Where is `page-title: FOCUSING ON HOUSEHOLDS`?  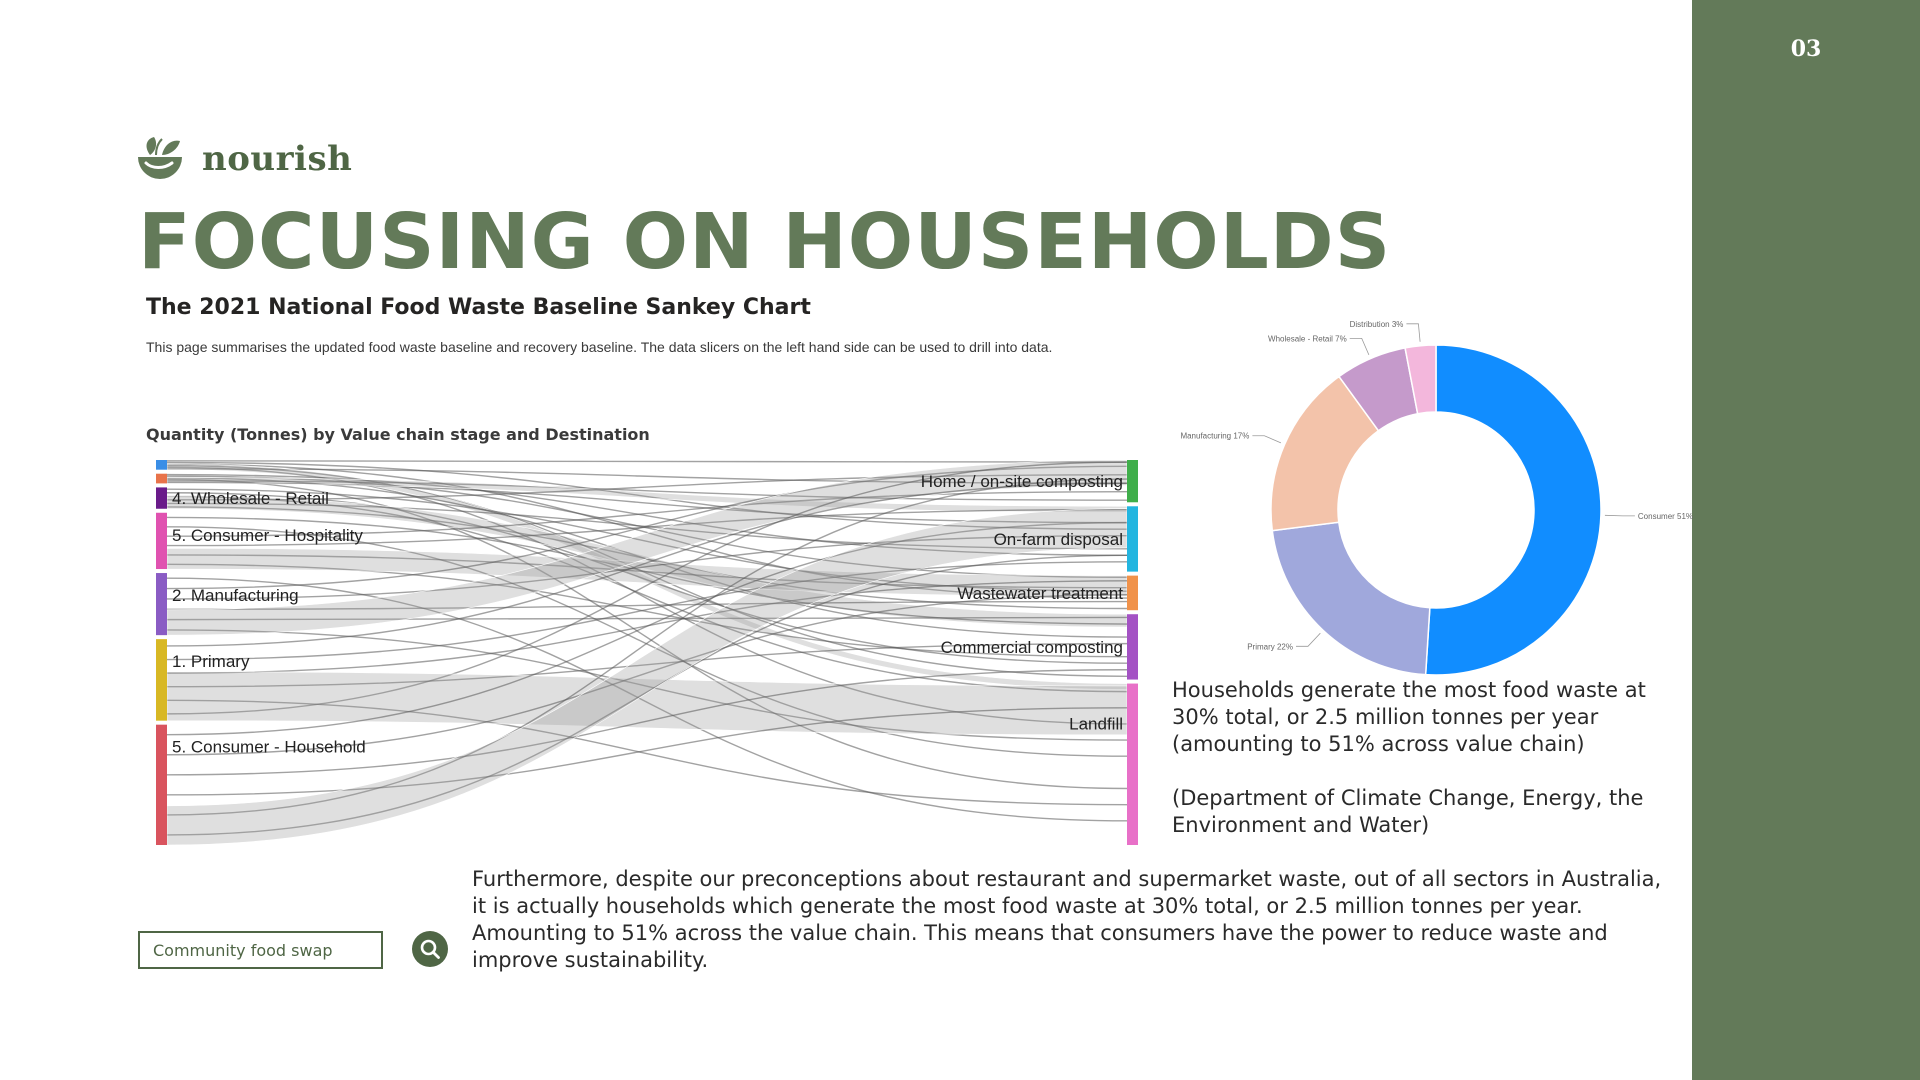 page-title: FOCUSING ON HOUSEHOLDS is located at coordinates (765, 242).